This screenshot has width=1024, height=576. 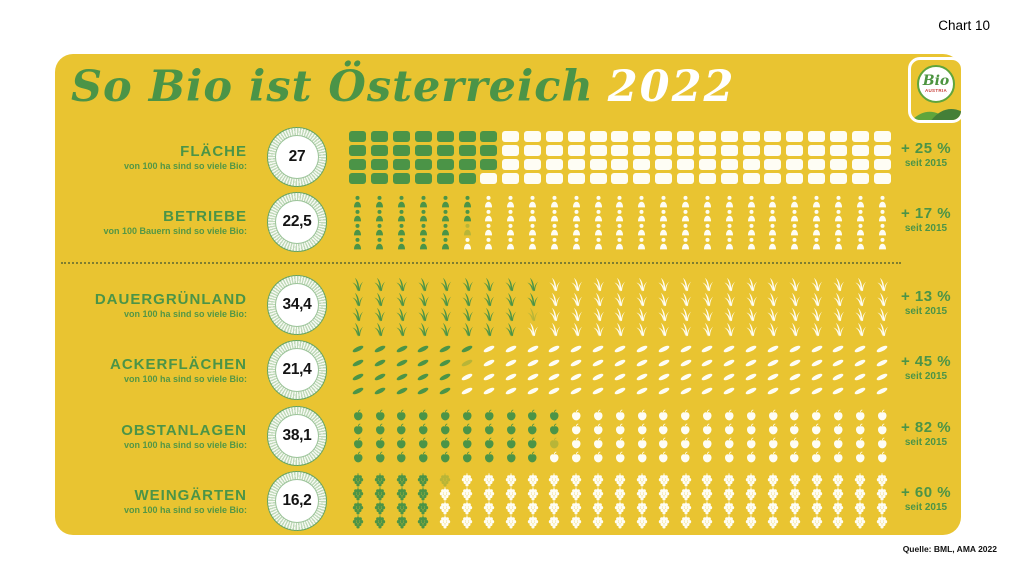 What do you see at coordinates (185, 509) in the screenshot?
I see `category-sublabel: von 100 ha sind so viele Bio:` at bounding box center [185, 509].